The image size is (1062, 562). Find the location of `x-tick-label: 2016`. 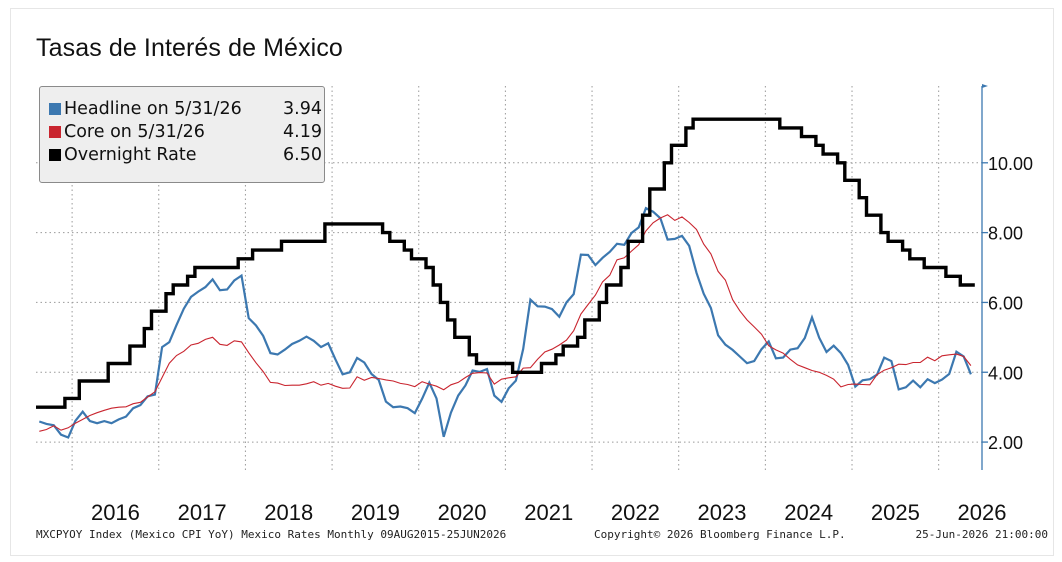

x-tick-label: 2016 is located at coordinates (115, 512).